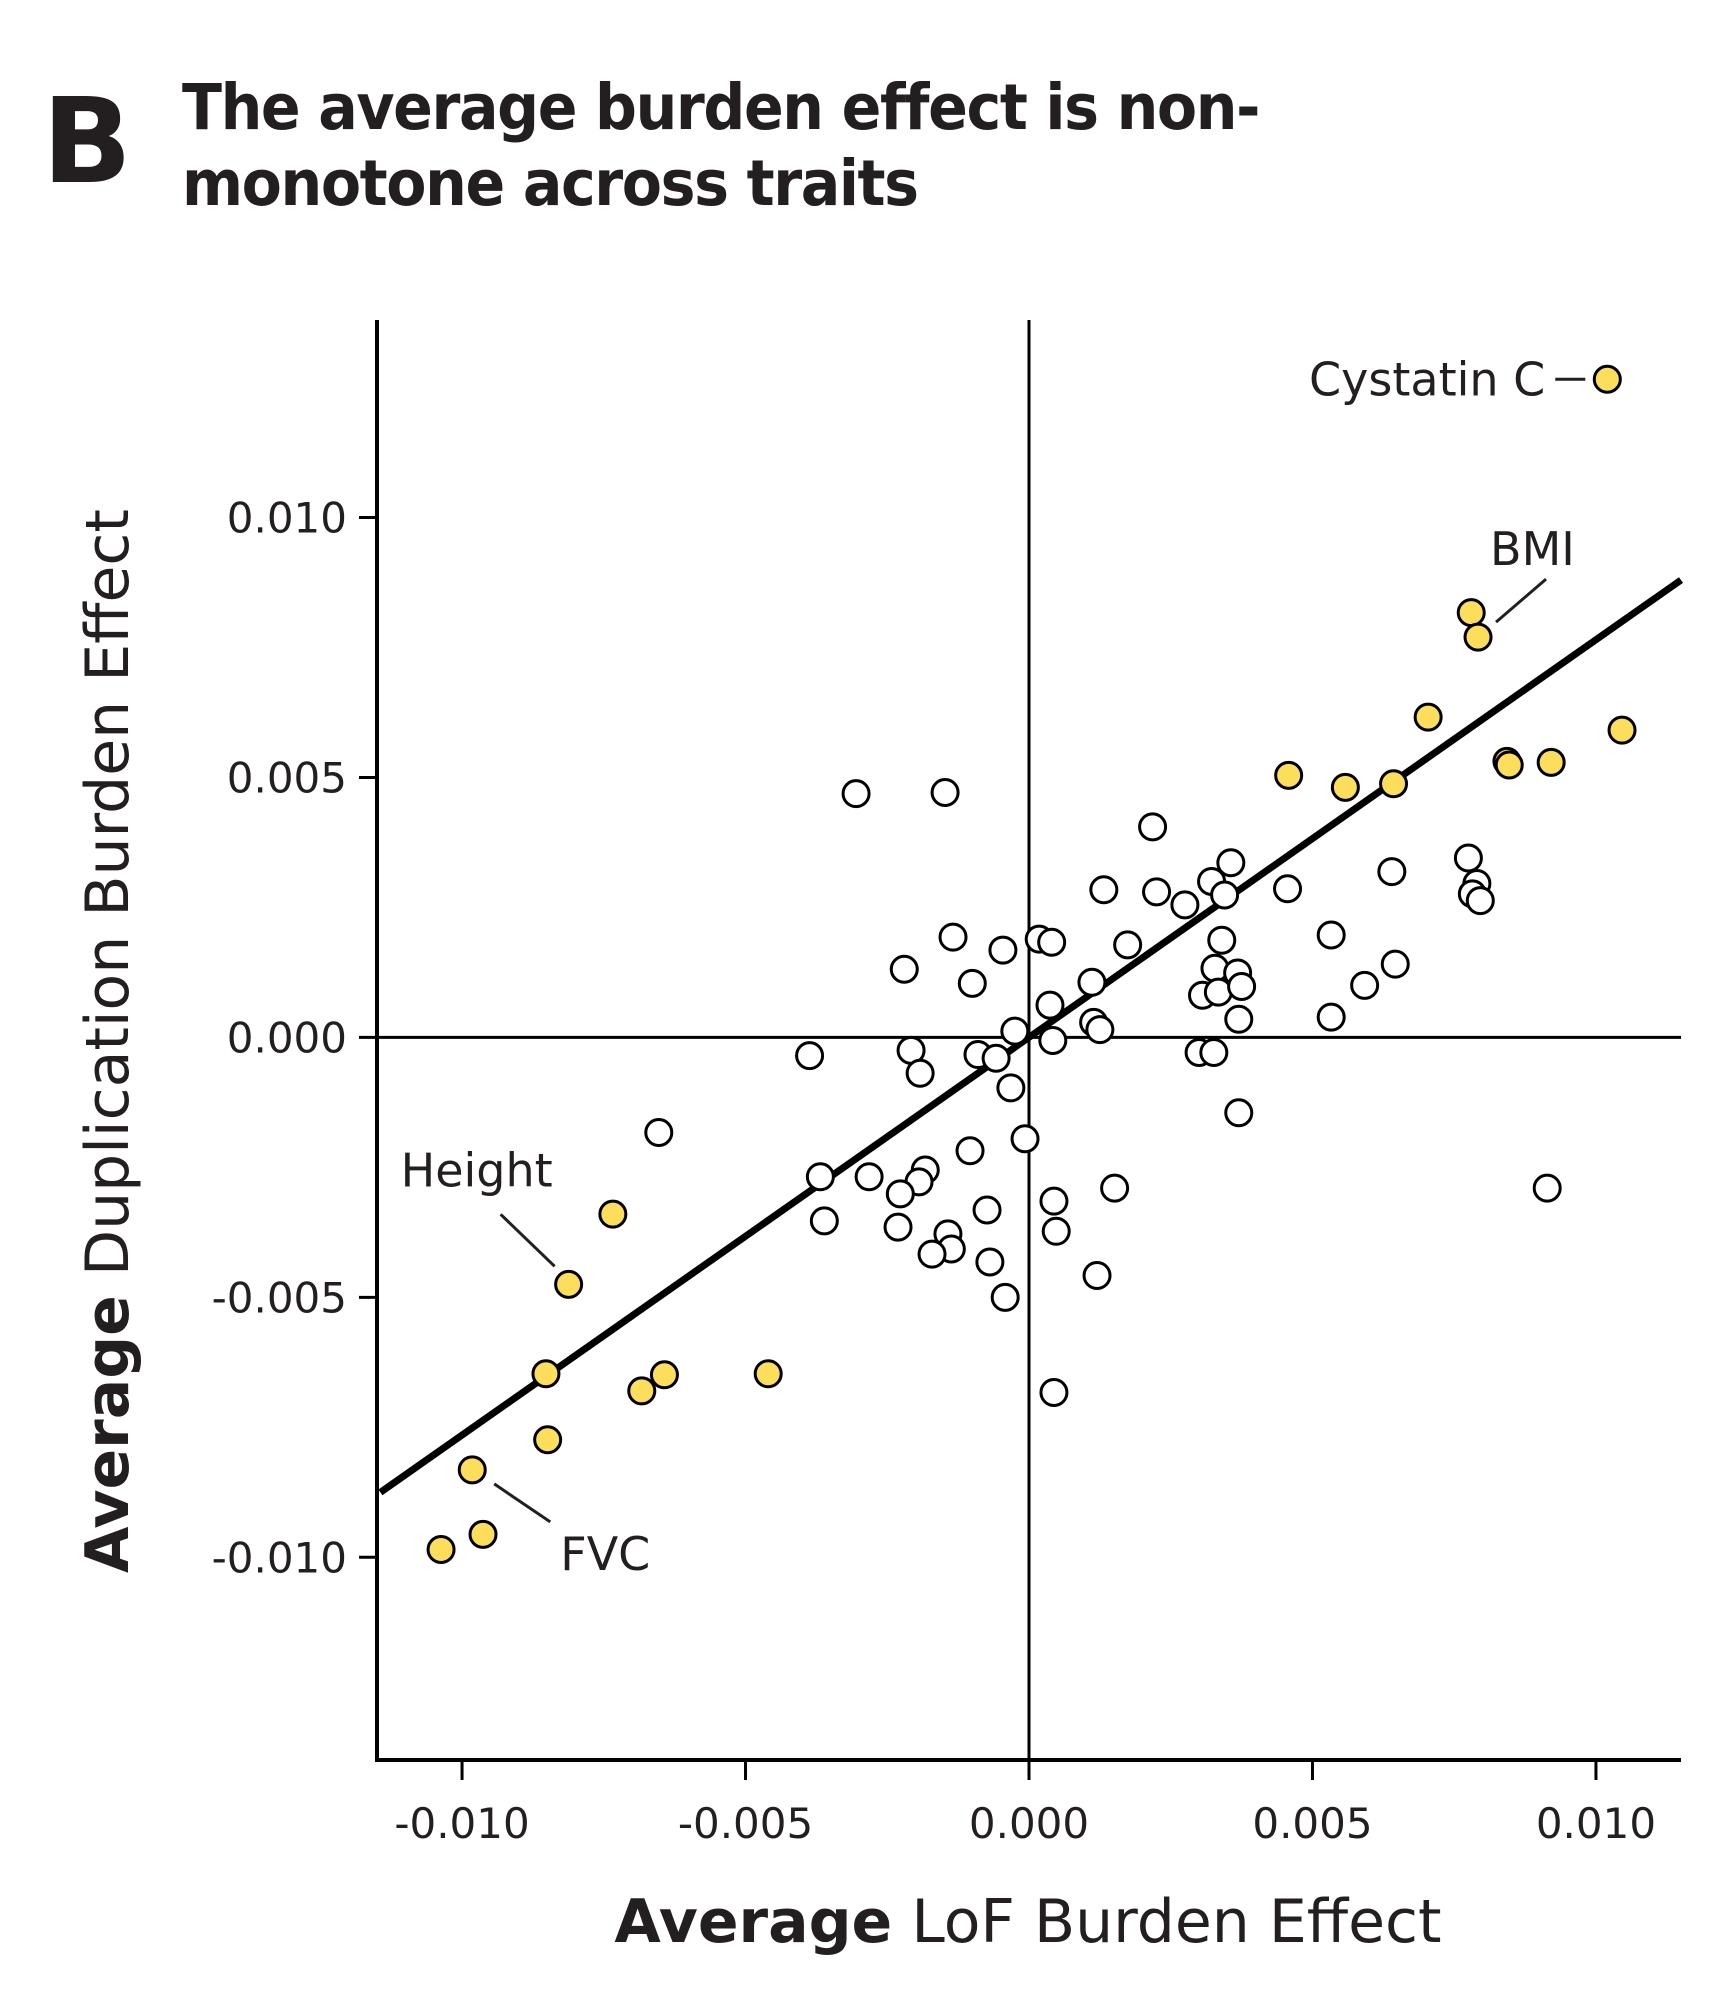  Describe the element at coordinates (1029, 1823) in the screenshot. I see `x-tick-label: 0.000` at that location.